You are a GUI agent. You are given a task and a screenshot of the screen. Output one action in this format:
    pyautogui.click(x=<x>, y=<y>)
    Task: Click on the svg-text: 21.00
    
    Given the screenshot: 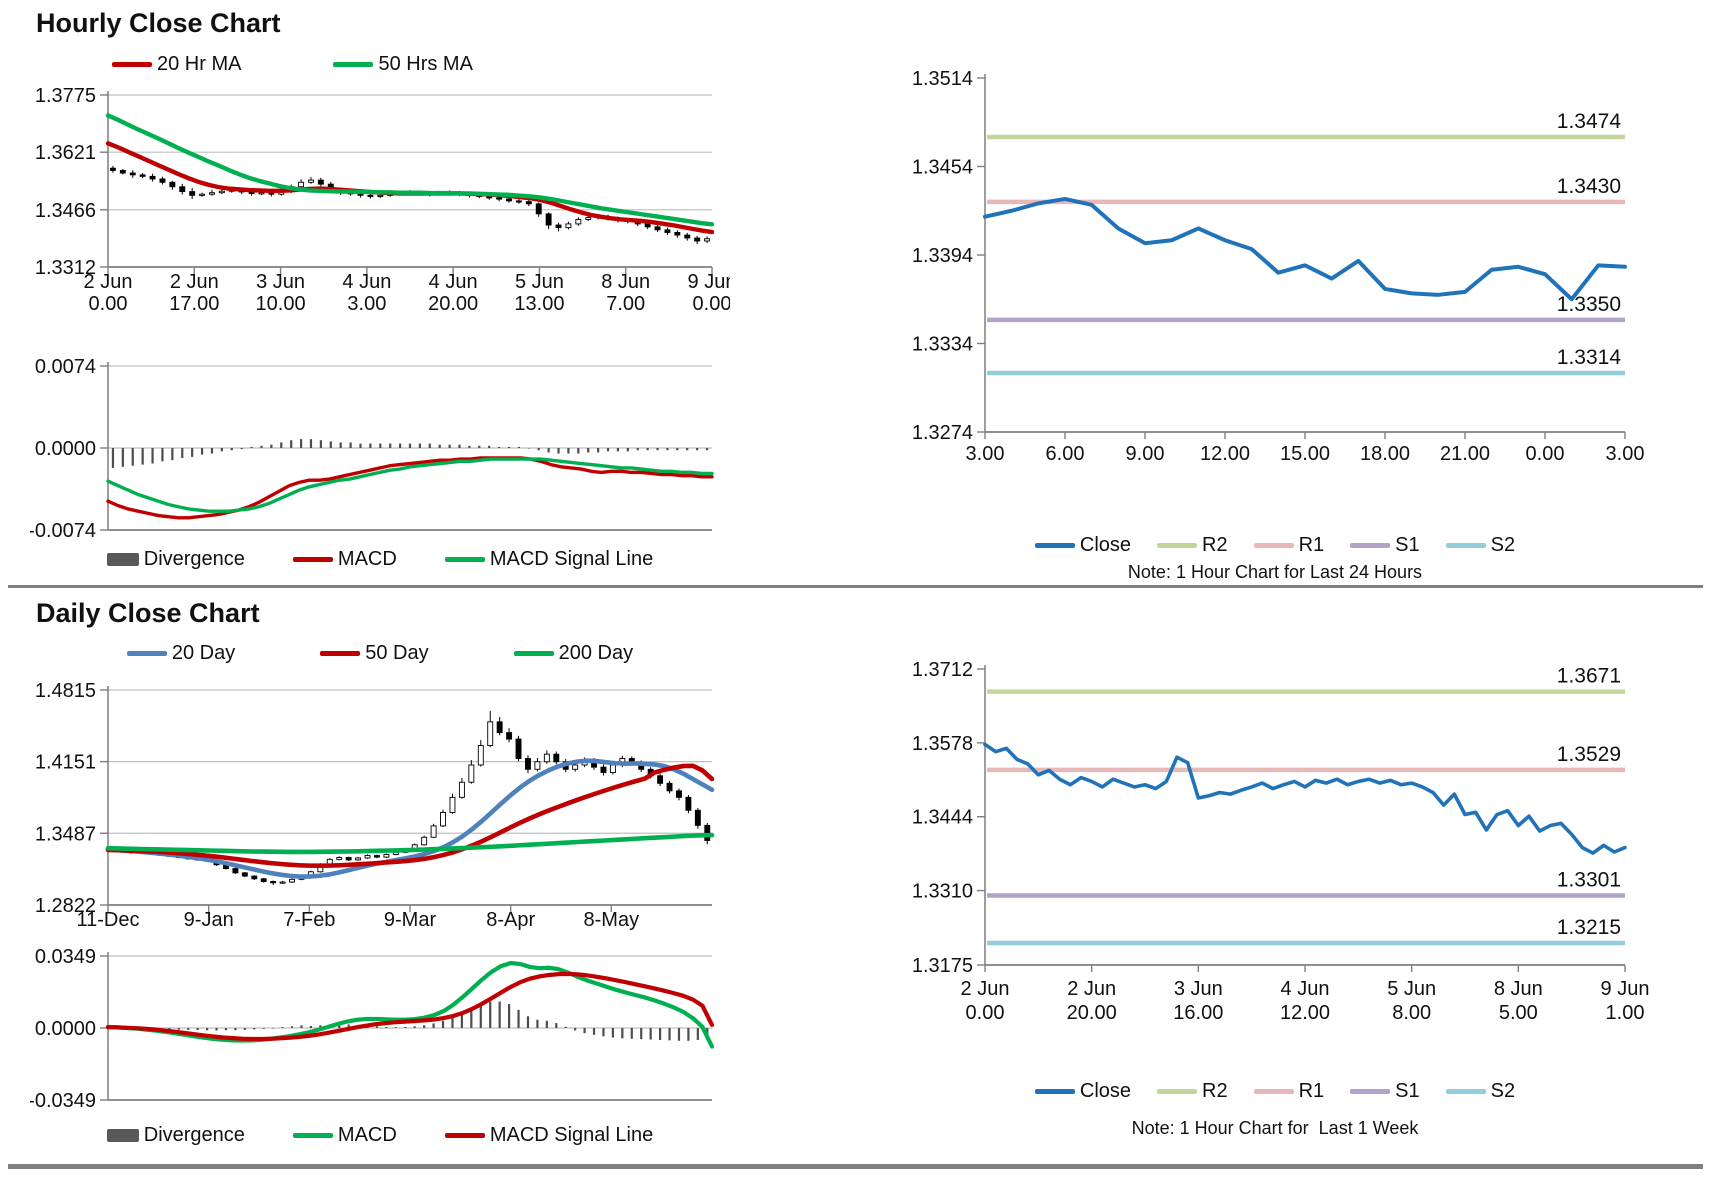 What is the action you would take?
    pyautogui.click(x=1465, y=454)
    